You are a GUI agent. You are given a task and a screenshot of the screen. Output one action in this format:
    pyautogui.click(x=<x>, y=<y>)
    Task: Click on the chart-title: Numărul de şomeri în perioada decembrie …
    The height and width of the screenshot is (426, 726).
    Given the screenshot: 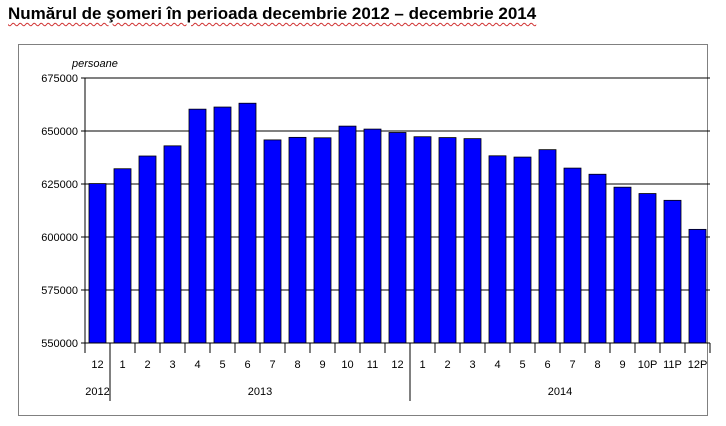 What is the action you would take?
    pyautogui.click(x=272, y=13)
    